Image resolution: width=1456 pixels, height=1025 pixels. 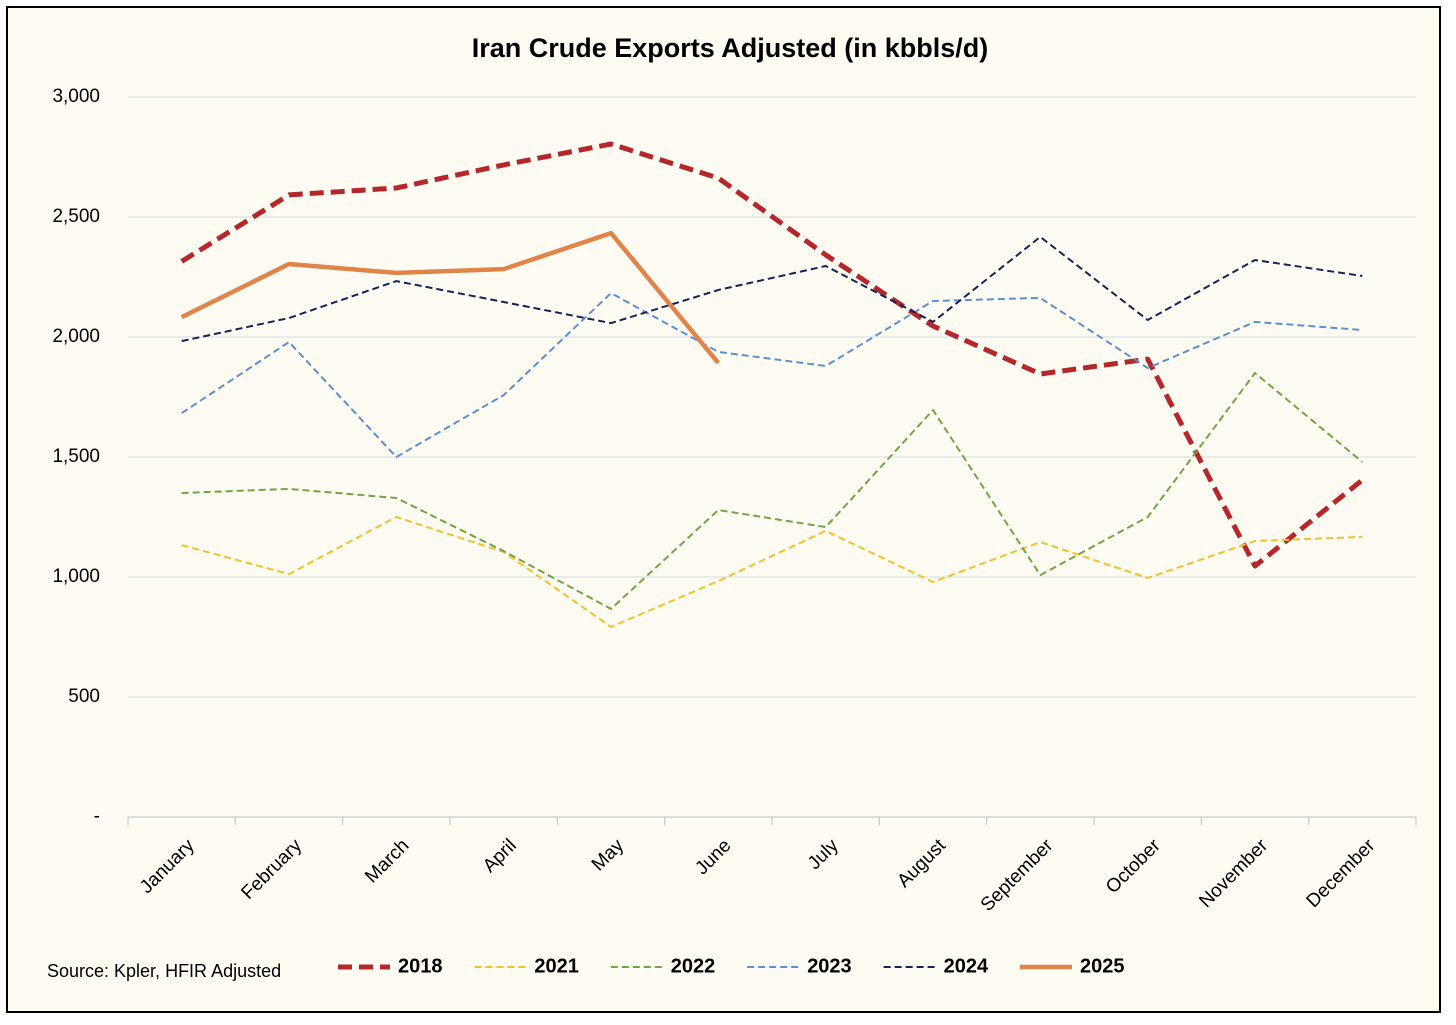 What do you see at coordinates (420, 966) in the screenshot?
I see `legend-label: 2018` at bounding box center [420, 966].